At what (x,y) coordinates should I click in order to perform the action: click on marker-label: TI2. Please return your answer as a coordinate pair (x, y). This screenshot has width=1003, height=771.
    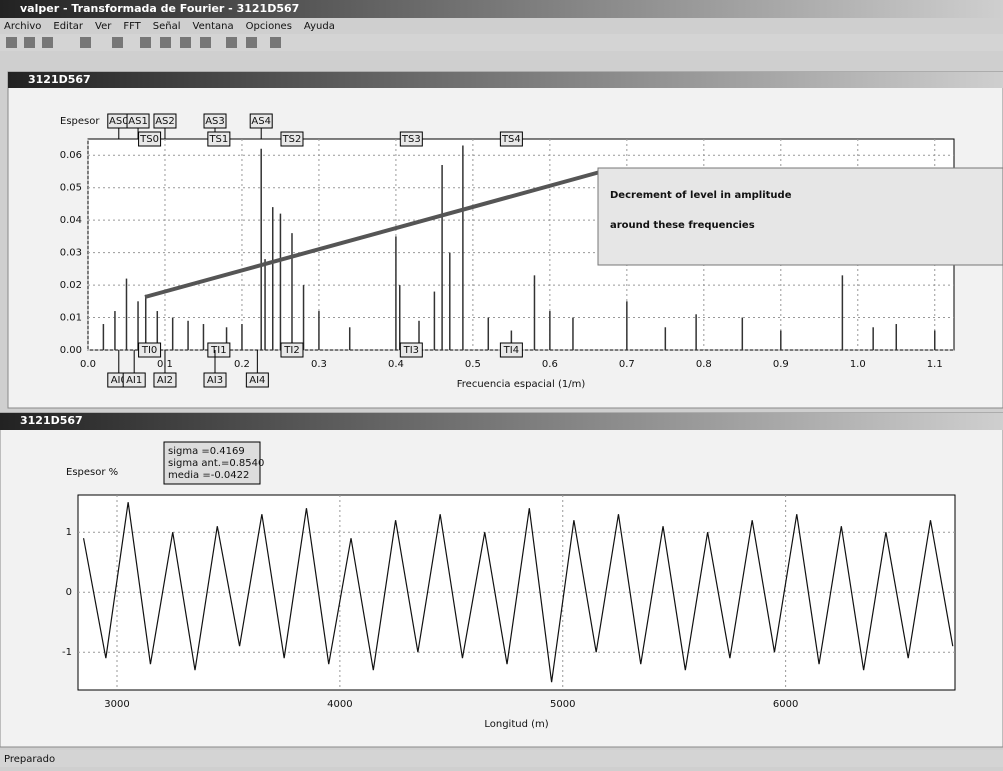
    Looking at the image, I should click on (291, 350).